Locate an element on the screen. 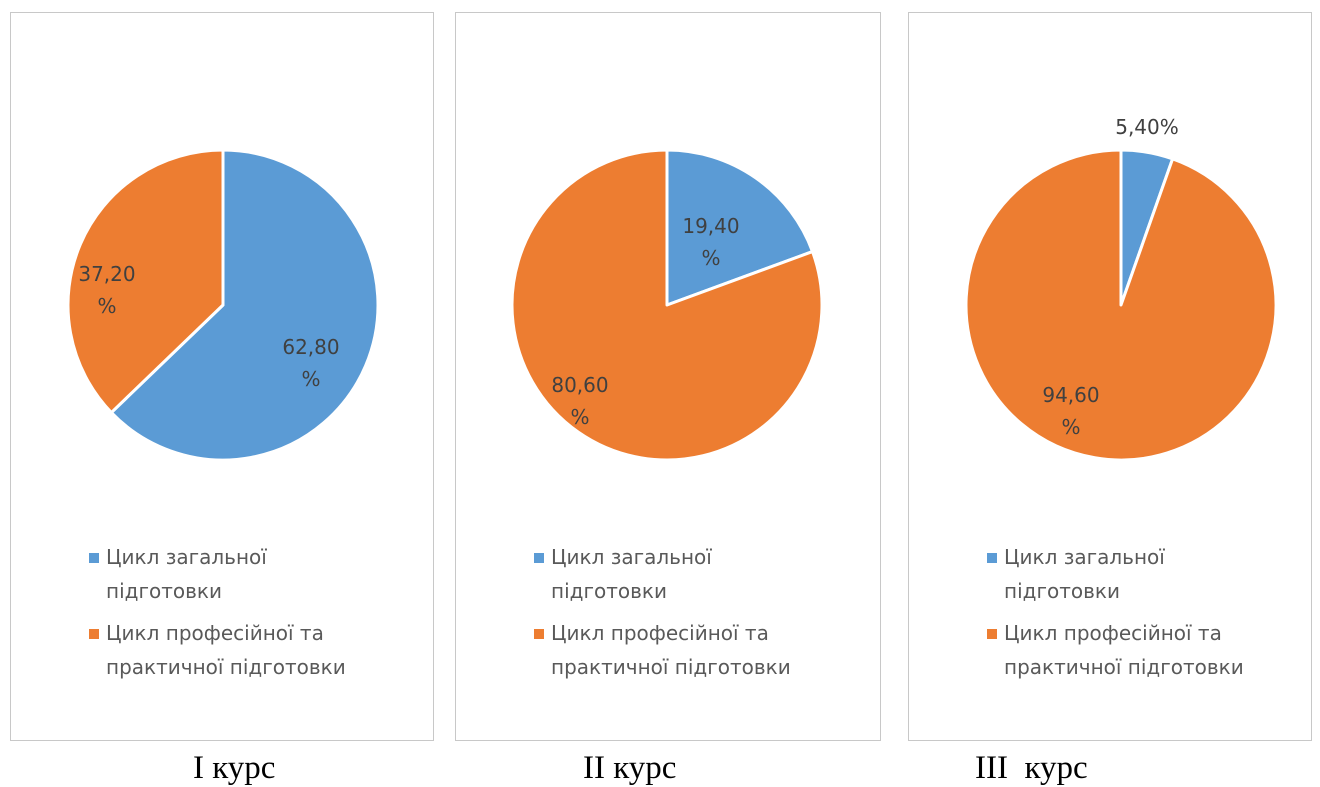  pie-chart-2: 19,40 % 80,60% is located at coordinates (667, 305).